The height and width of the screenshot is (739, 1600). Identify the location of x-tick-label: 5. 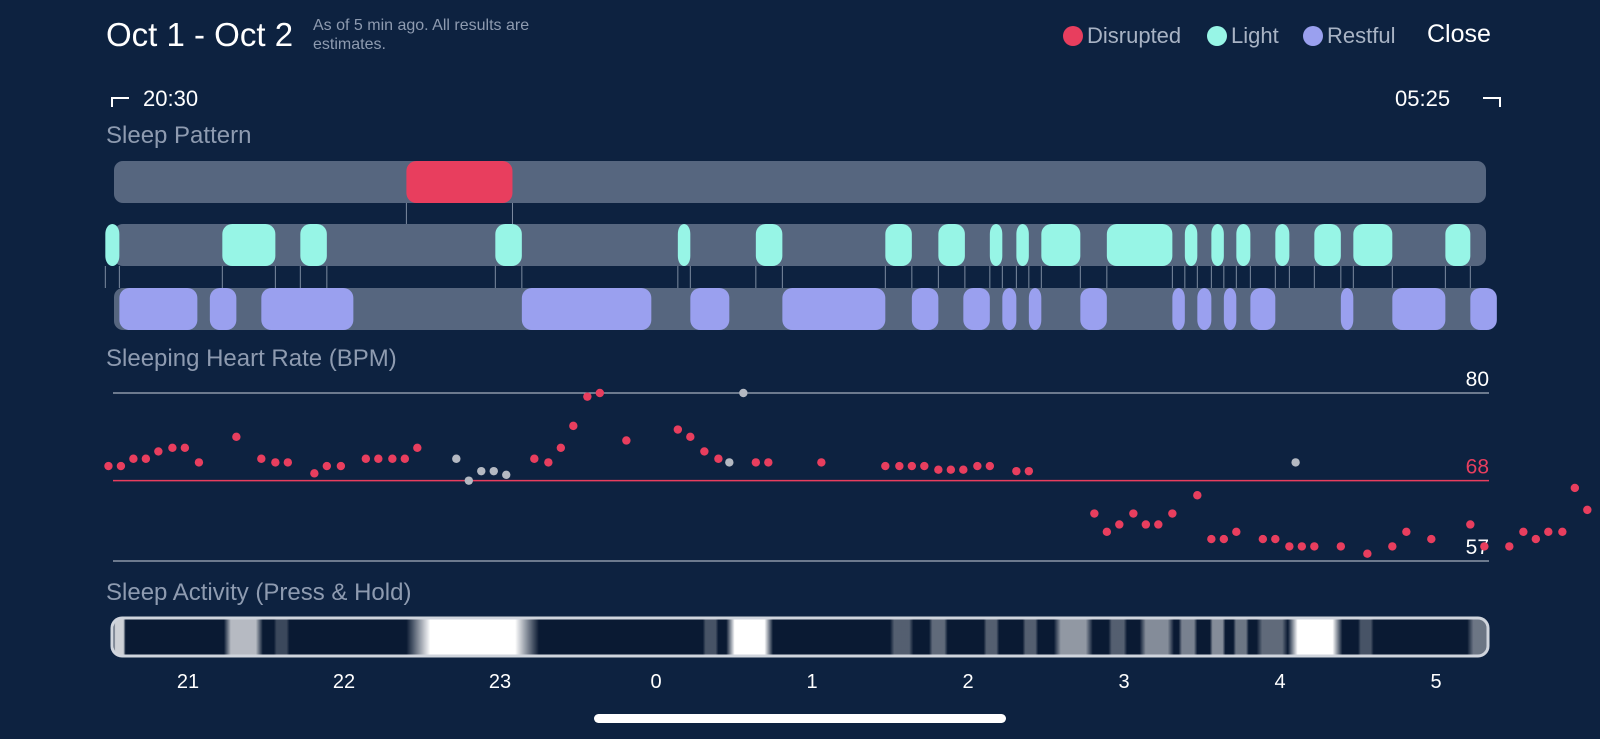
(1436, 682).